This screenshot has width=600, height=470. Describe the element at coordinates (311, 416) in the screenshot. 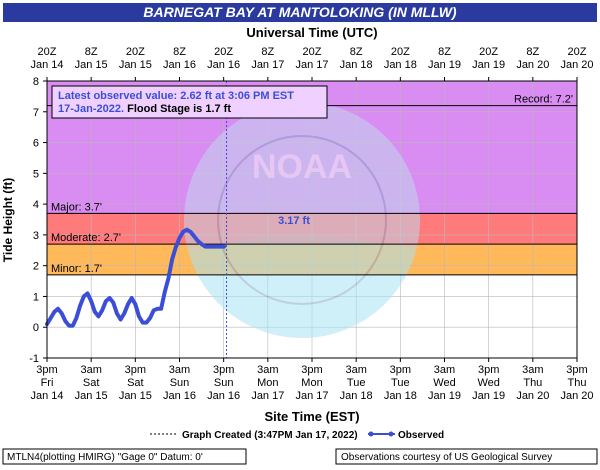

I see `bottom-axis-title: Site Time (EST)` at that location.